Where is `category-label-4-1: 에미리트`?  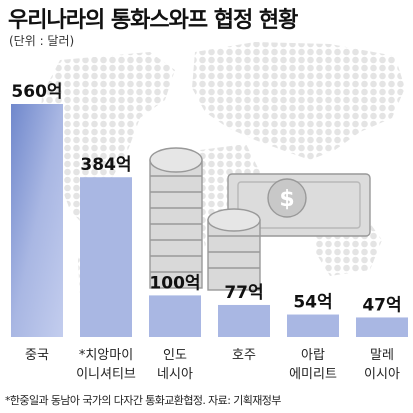
category-label-4-1: 에미리트 is located at coordinates (313, 374).